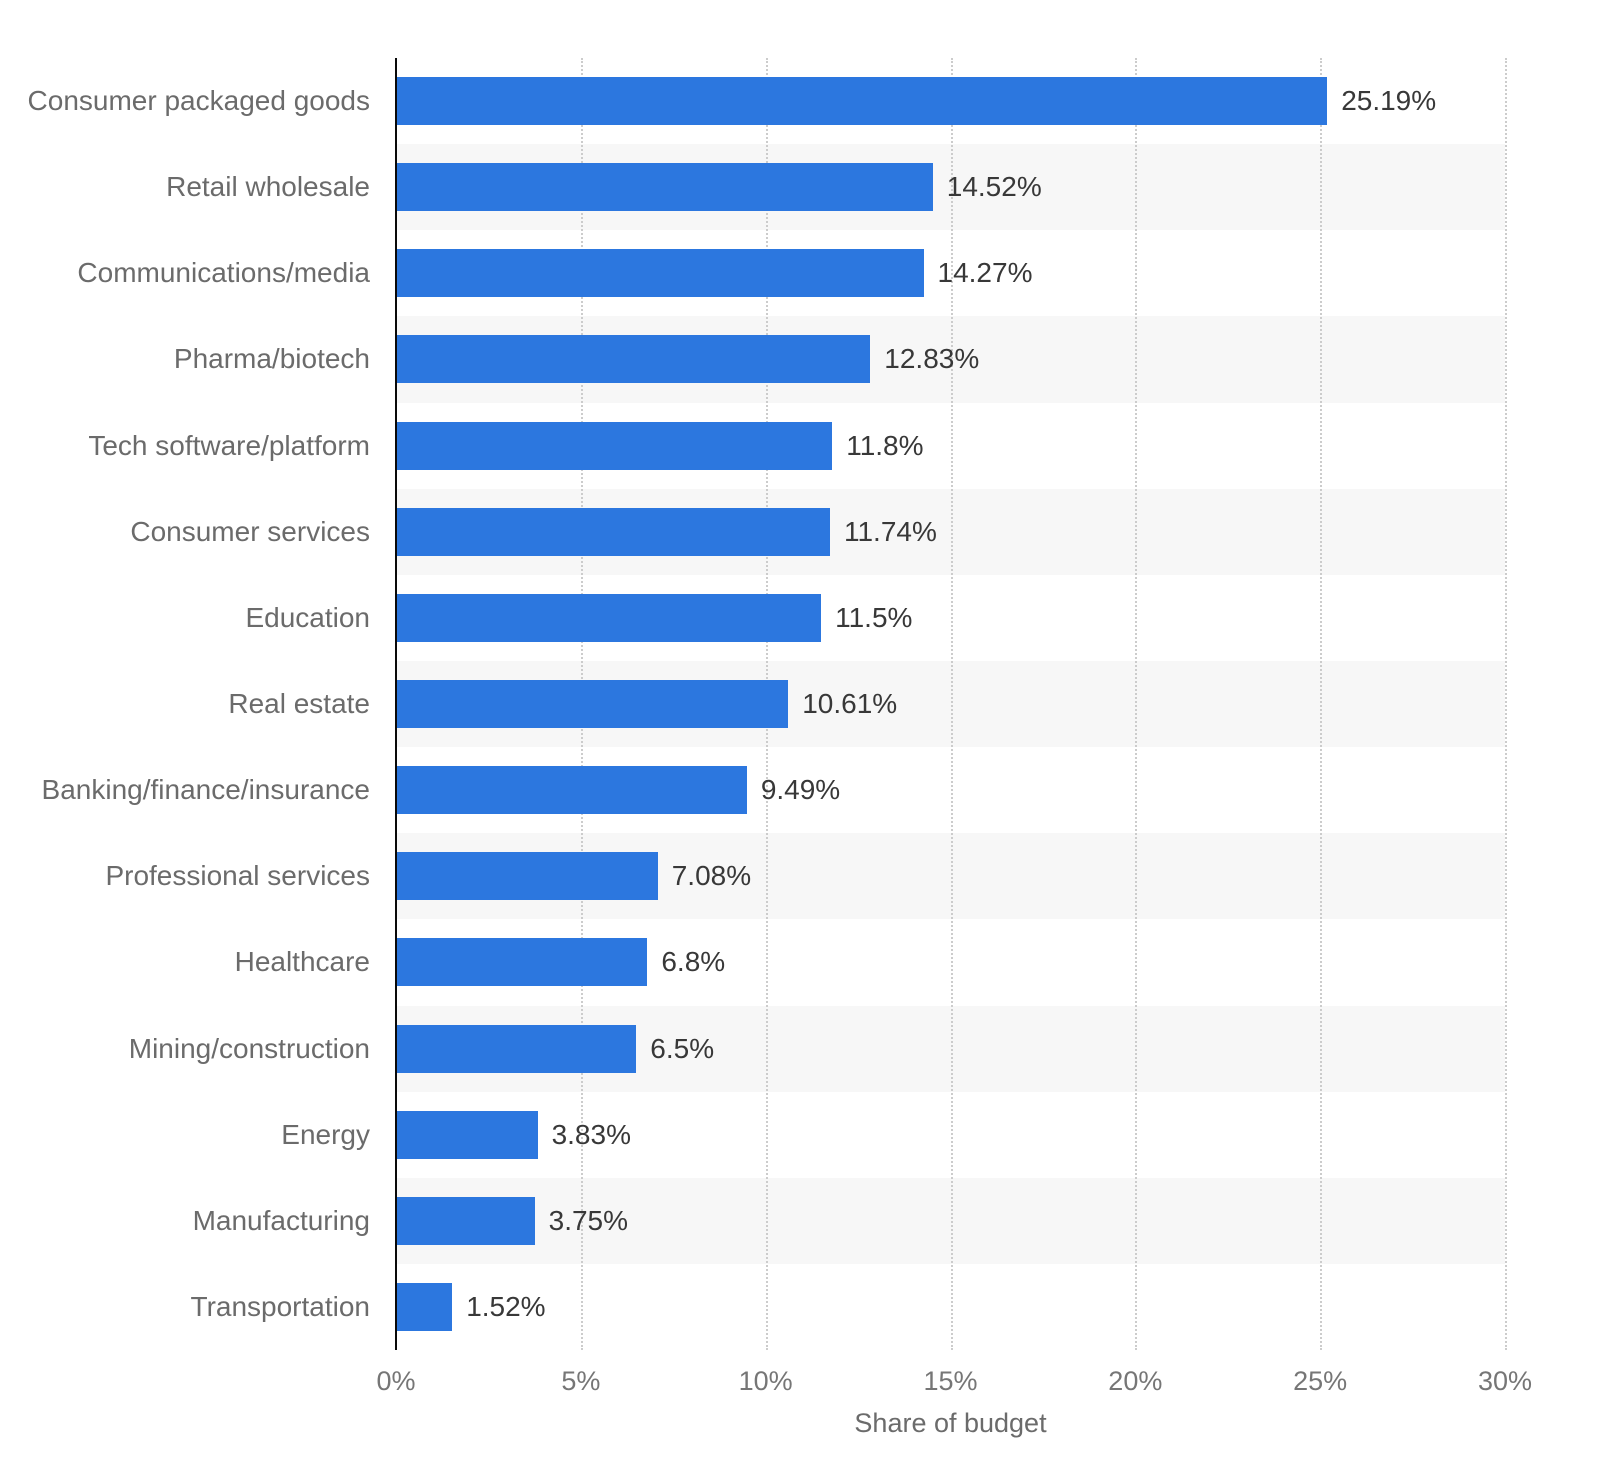  Describe the element at coordinates (581, 1381) in the screenshot. I see `x-tick-label: 5%` at that location.